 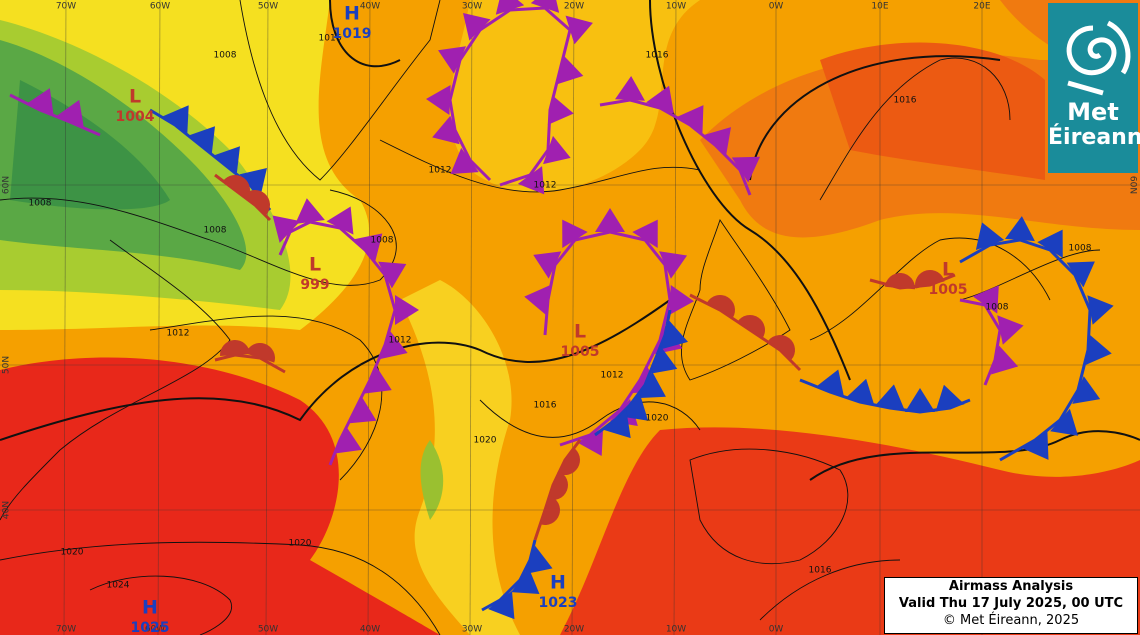 I want to click on logo: Met Éireann, so click(x=1094, y=88).